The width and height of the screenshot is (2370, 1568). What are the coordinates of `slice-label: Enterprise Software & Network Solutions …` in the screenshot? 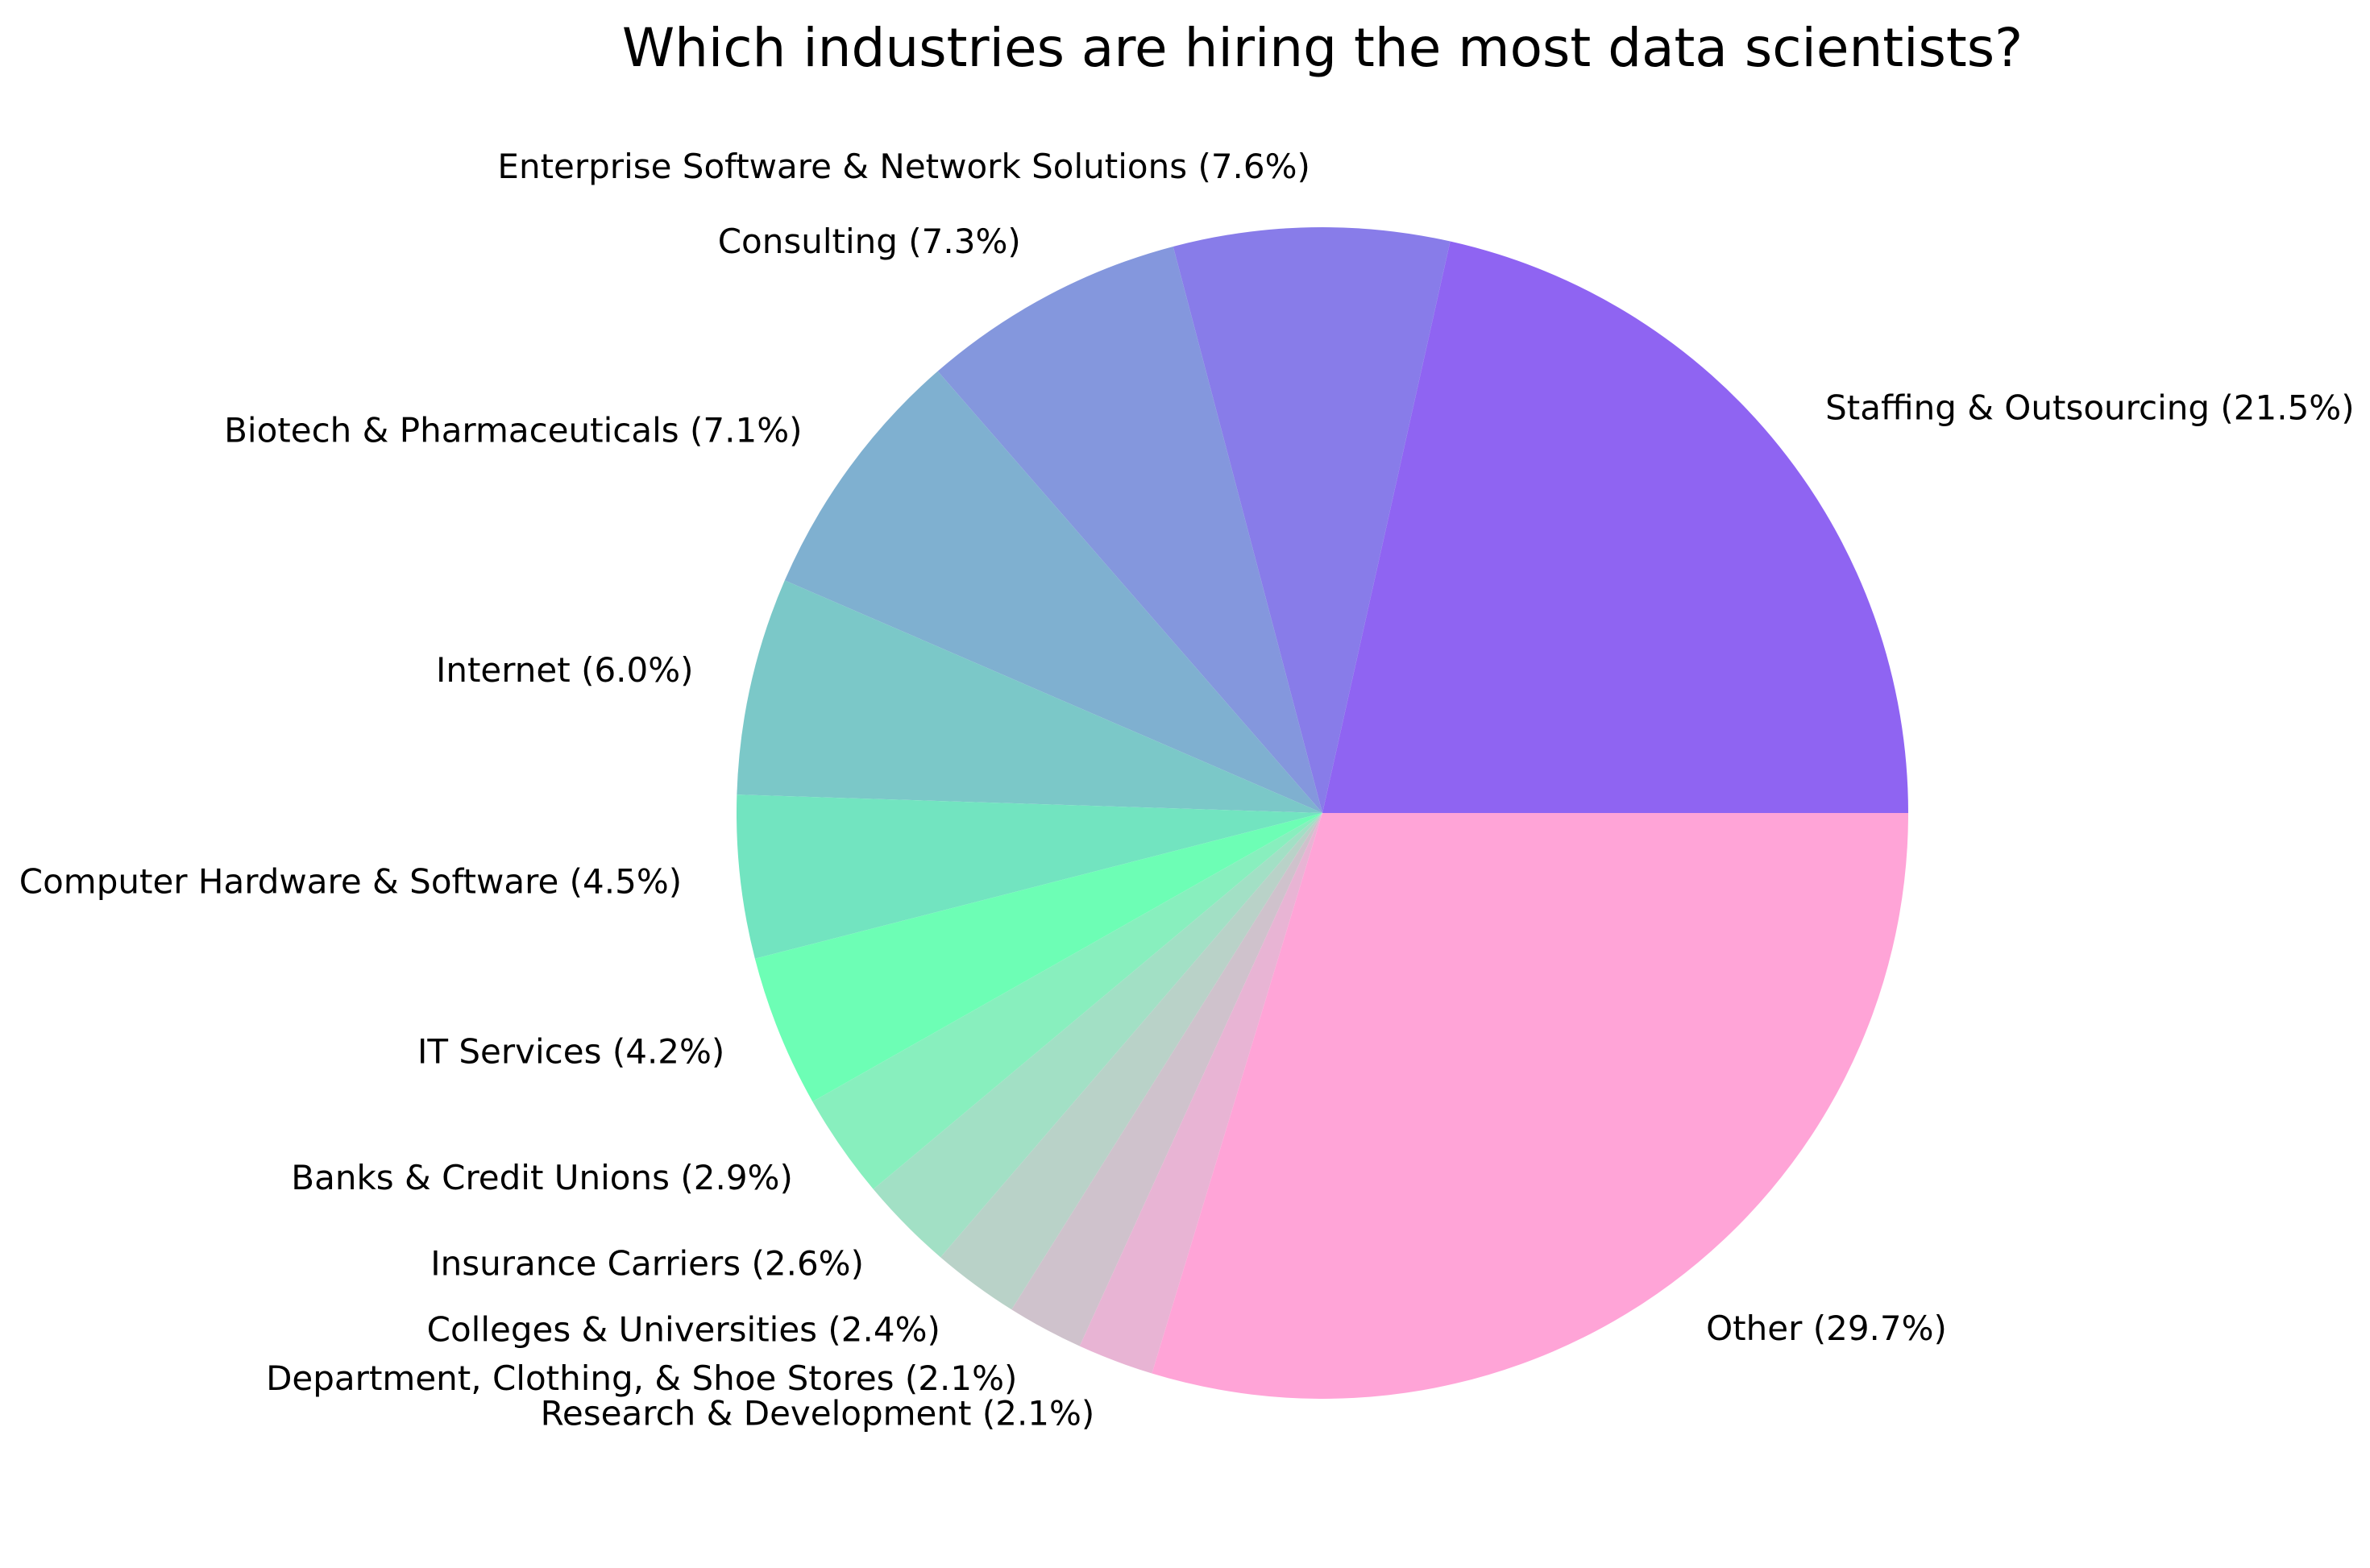 It's located at (904, 166).